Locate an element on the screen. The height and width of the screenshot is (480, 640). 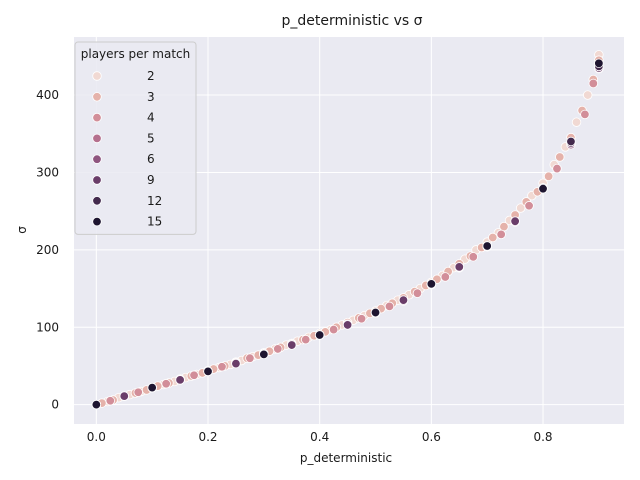
legend-label: 2 is located at coordinates (151, 76).